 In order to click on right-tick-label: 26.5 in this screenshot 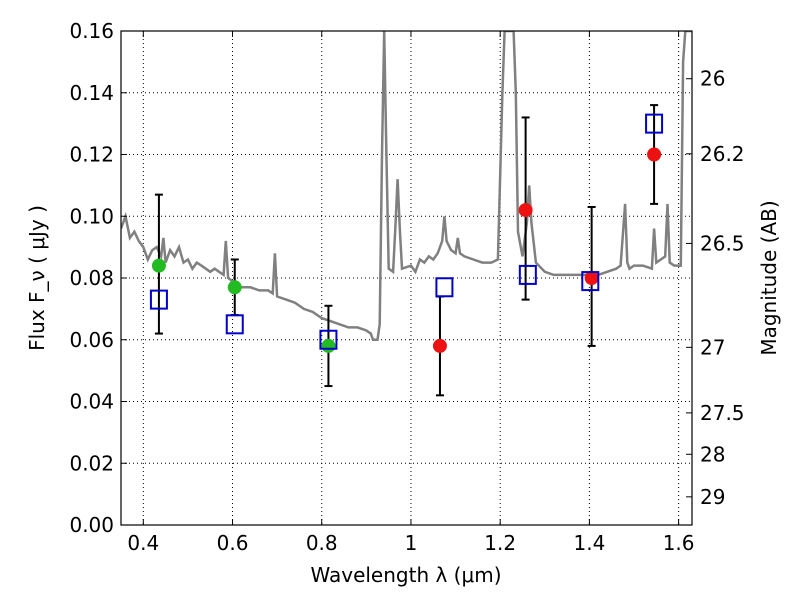, I will do `click(722, 243)`.